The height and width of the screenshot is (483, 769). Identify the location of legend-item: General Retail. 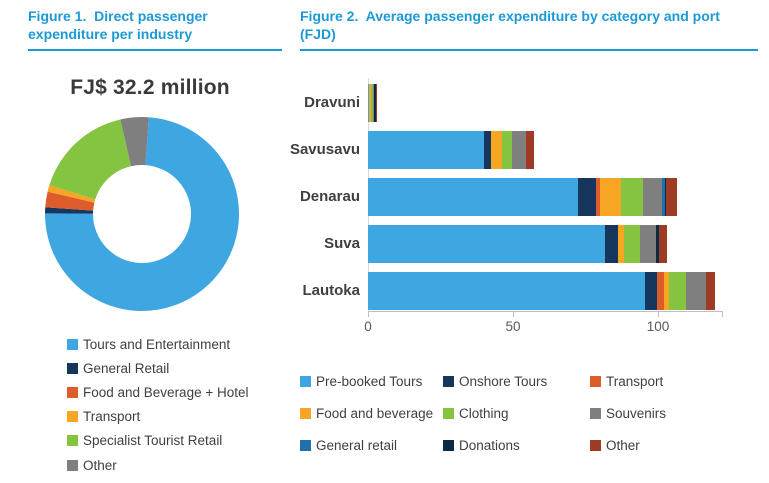
(158, 368).